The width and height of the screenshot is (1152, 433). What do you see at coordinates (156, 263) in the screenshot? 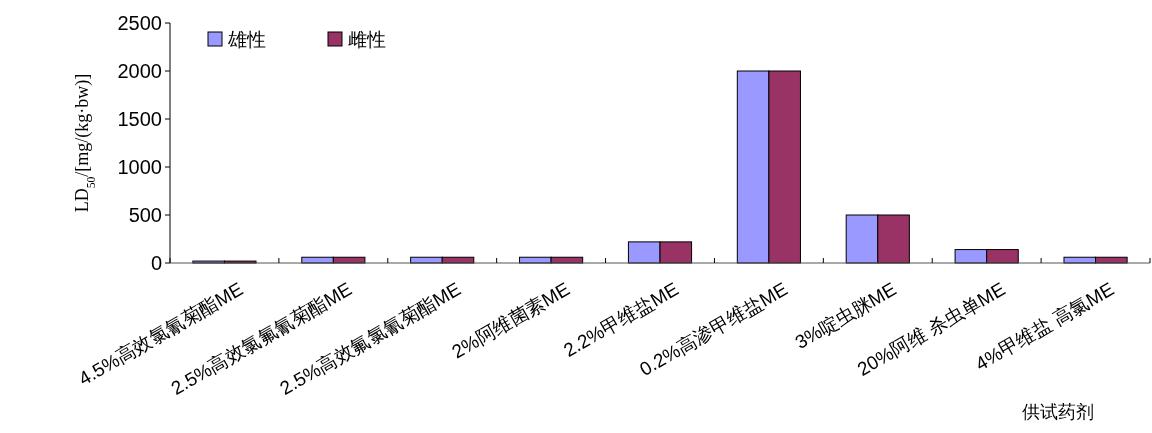
I see `y-tick-label: 0` at bounding box center [156, 263].